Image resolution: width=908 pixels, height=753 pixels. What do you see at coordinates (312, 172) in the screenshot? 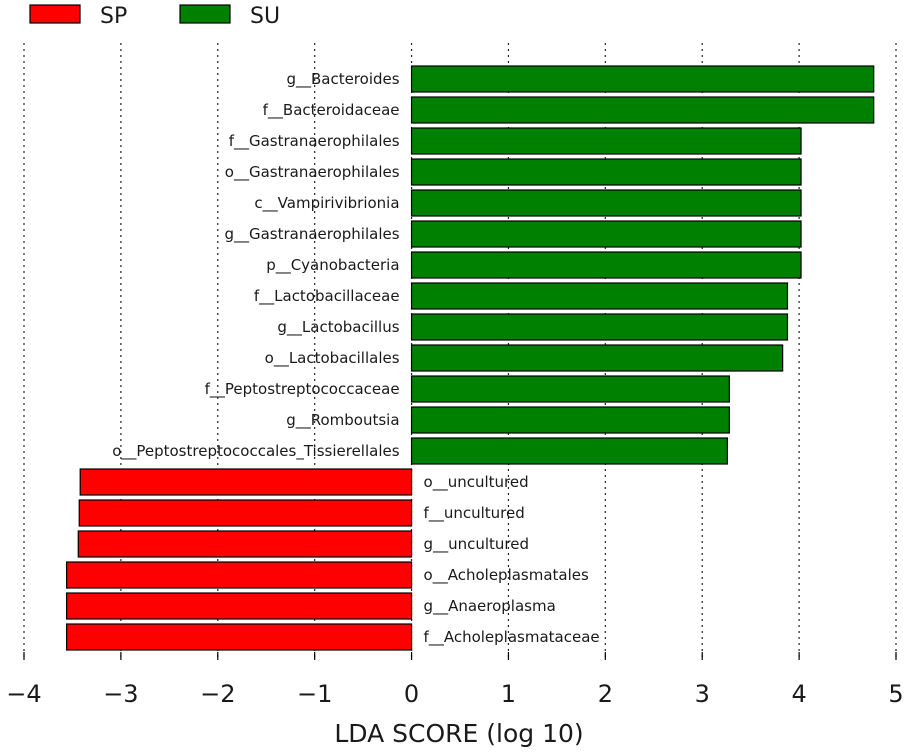
I see `bar-label: o__Gastranaerophilales` at bounding box center [312, 172].